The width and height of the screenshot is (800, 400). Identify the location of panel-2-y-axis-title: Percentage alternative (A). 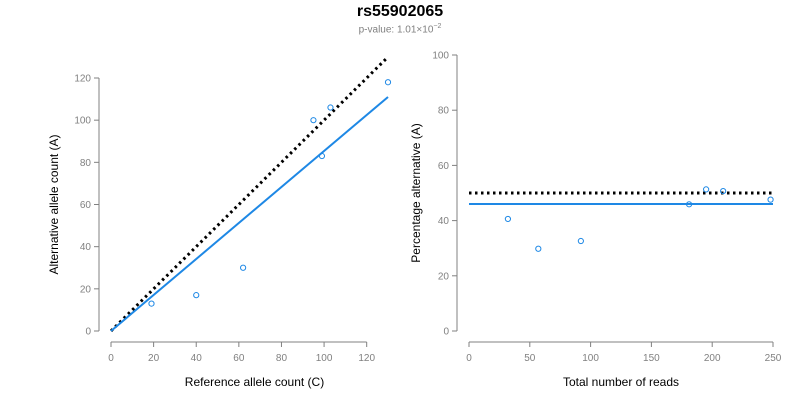
(416, 192).